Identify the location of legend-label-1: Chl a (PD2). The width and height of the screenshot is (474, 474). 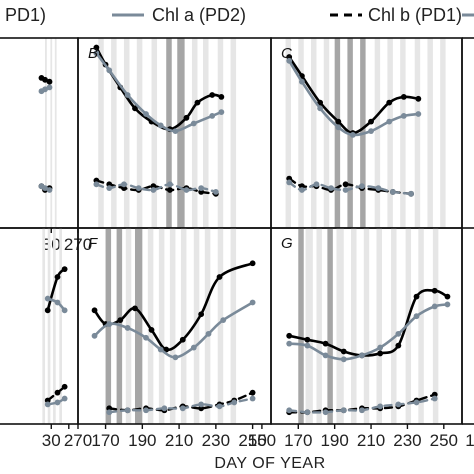
(199, 15).